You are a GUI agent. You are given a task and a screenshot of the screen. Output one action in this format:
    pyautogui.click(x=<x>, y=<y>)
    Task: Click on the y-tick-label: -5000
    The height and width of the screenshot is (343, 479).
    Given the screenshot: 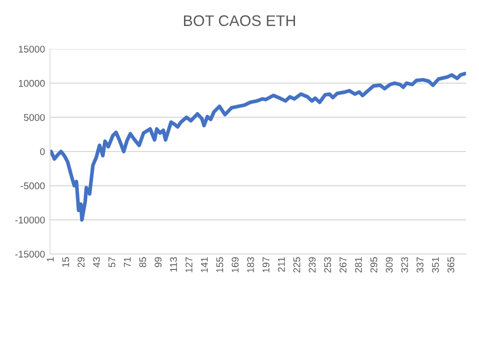 What is the action you would take?
    pyautogui.click(x=32, y=186)
    